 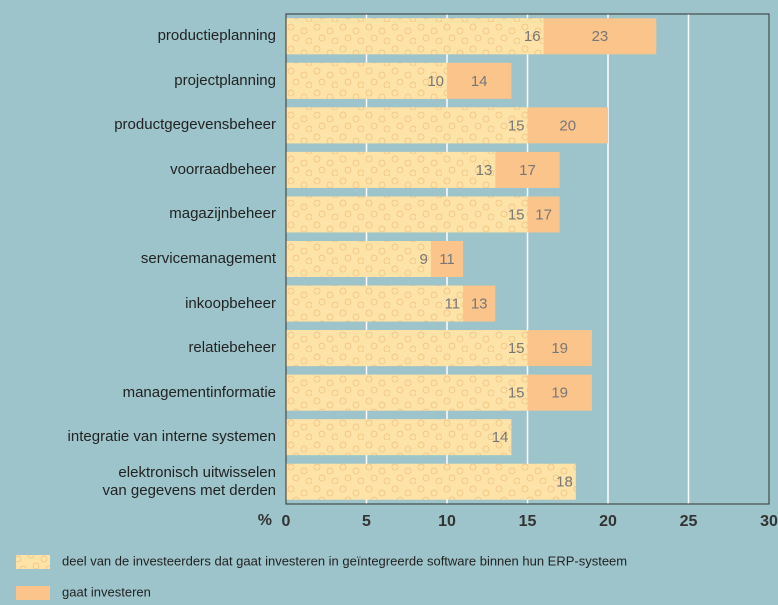 What do you see at coordinates (222, 214) in the screenshot?
I see `category-label: magazijnbeheer` at bounding box center [222, 214].